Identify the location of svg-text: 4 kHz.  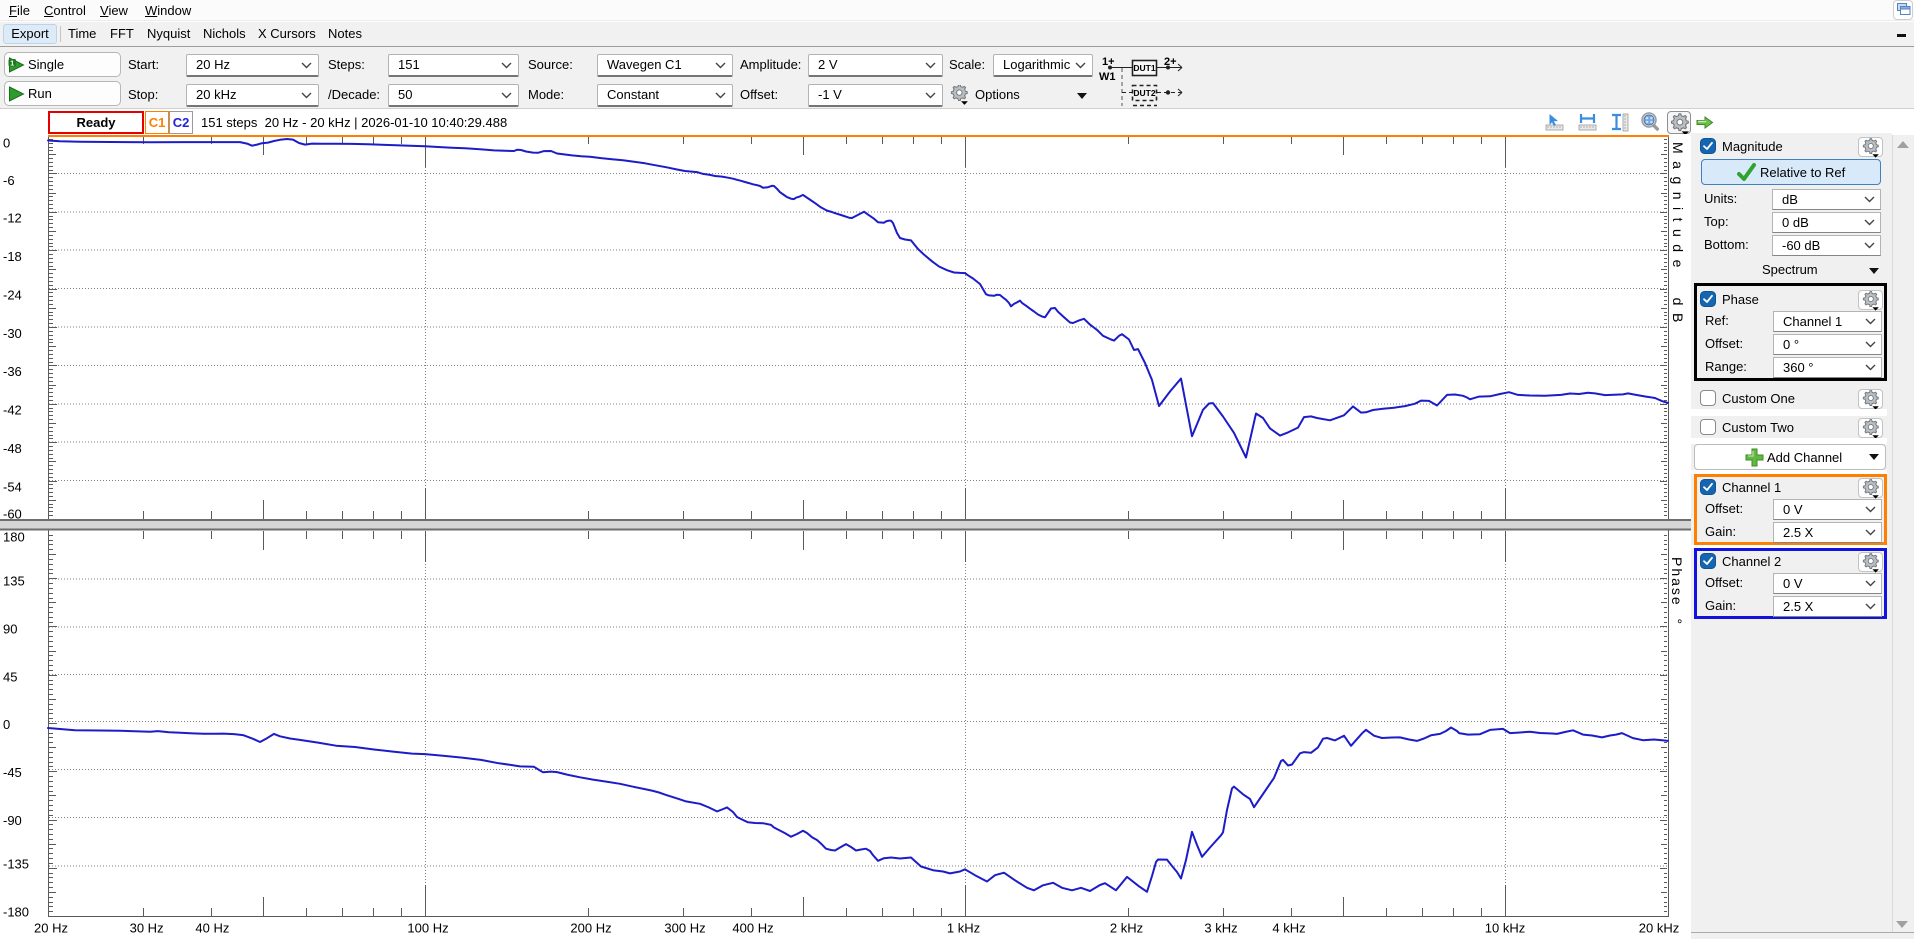
(1288, 928).